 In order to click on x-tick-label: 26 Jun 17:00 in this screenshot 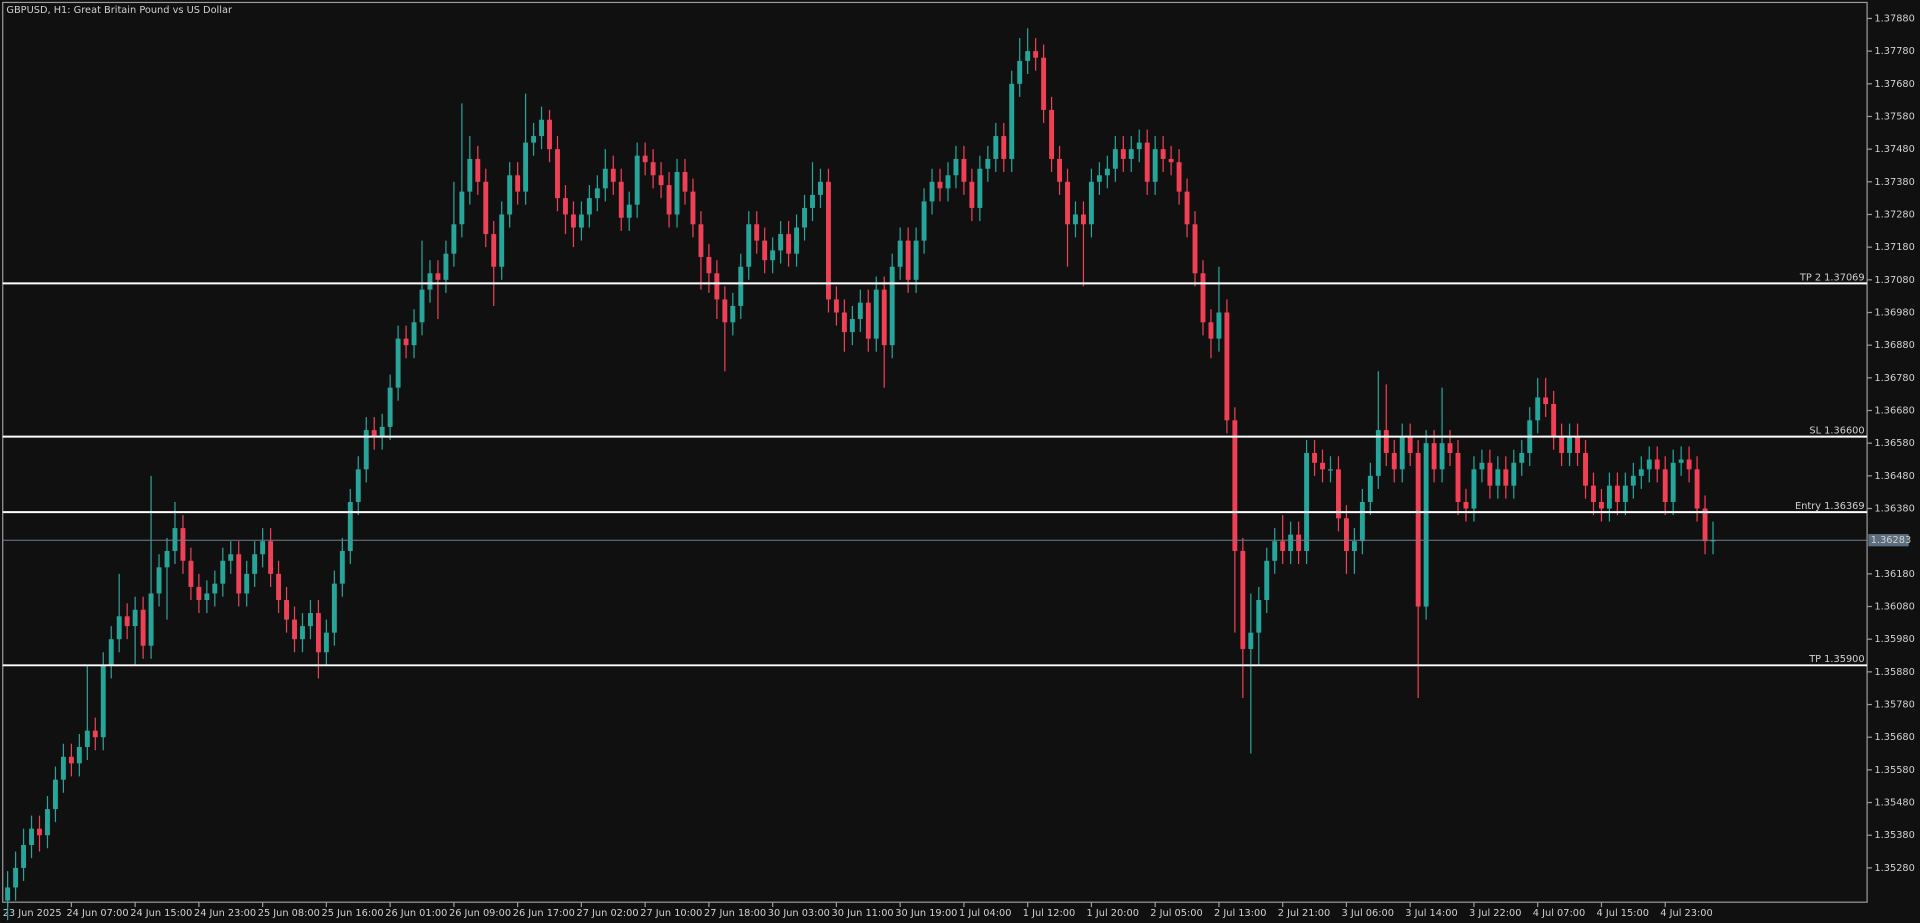, I will do `click(544, 913)`.